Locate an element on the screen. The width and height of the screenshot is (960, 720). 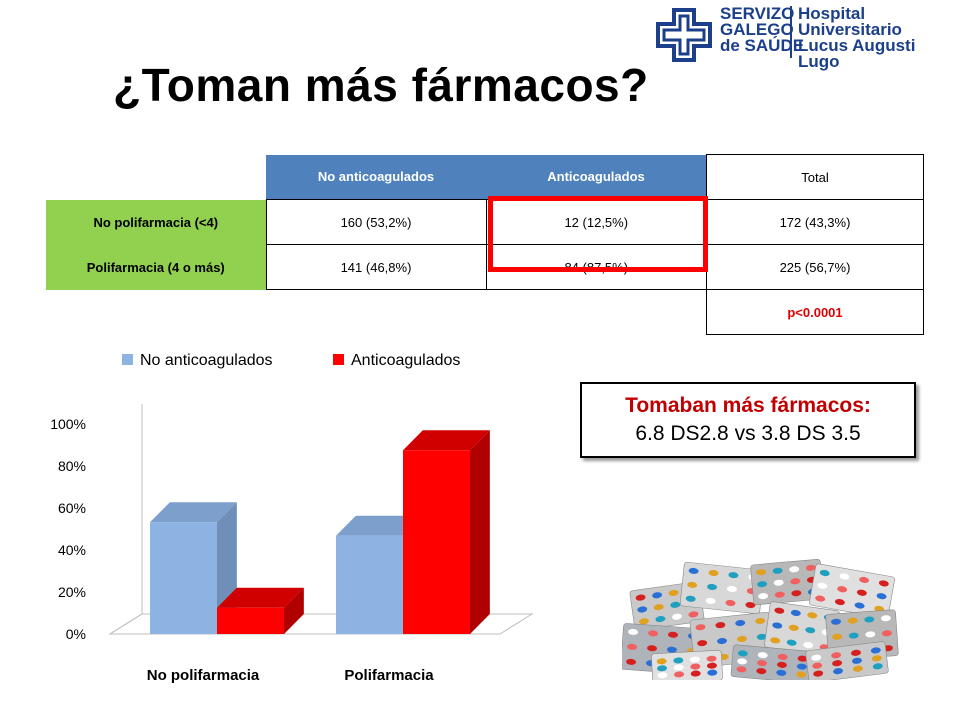
col-header-total: Total is located at coordinates (815, 177).